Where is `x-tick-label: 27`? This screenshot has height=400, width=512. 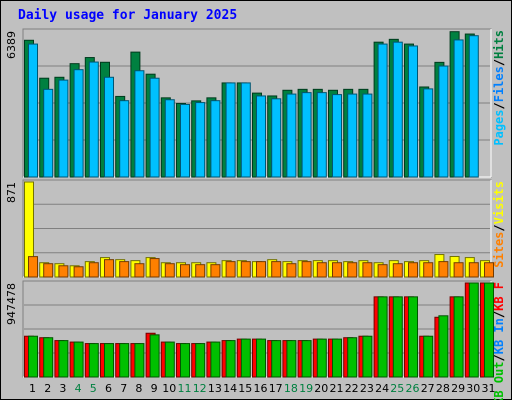 x-tick-label: 27 is located at coordinates (428, 388).